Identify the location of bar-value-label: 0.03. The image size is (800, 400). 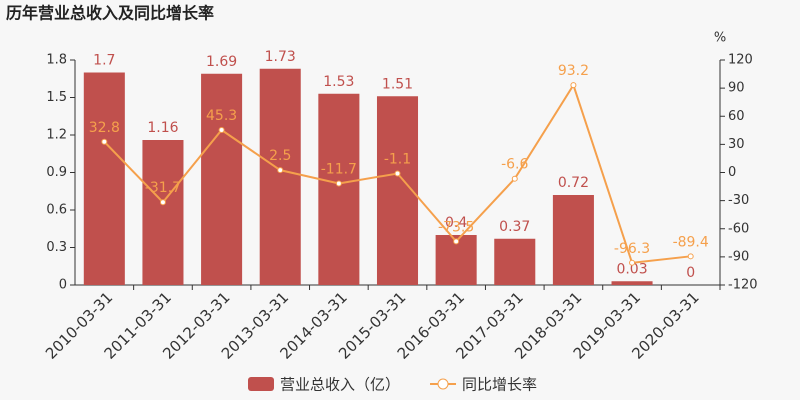
(631, 269).